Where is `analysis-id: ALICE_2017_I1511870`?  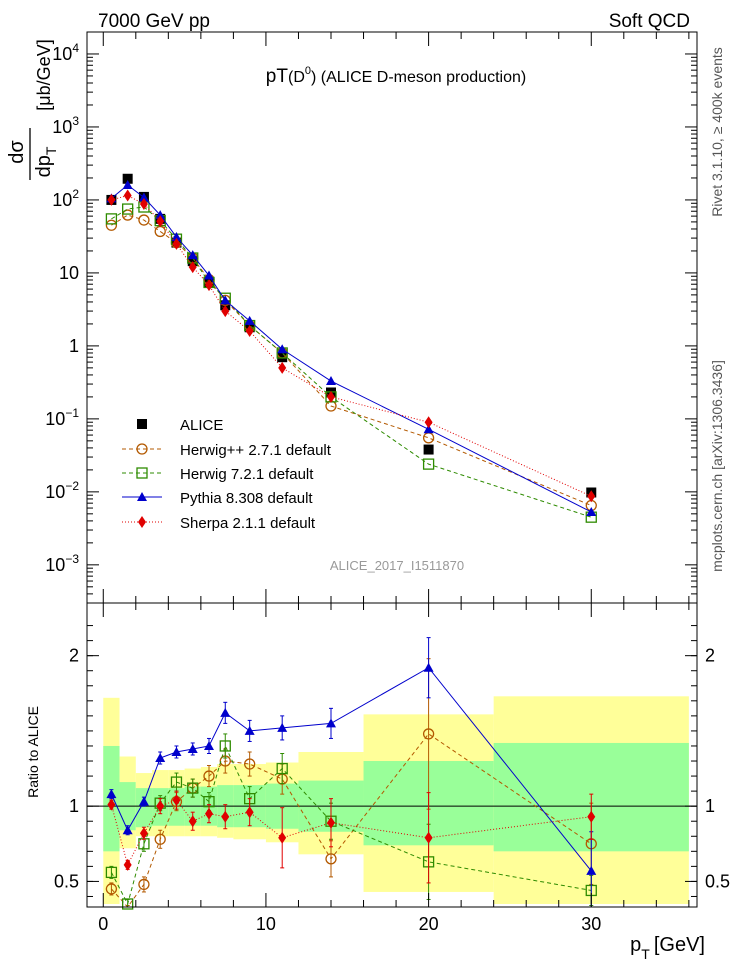 analysis-id: ALICE_2017_I1511870 is located at coordinates (397, 565).